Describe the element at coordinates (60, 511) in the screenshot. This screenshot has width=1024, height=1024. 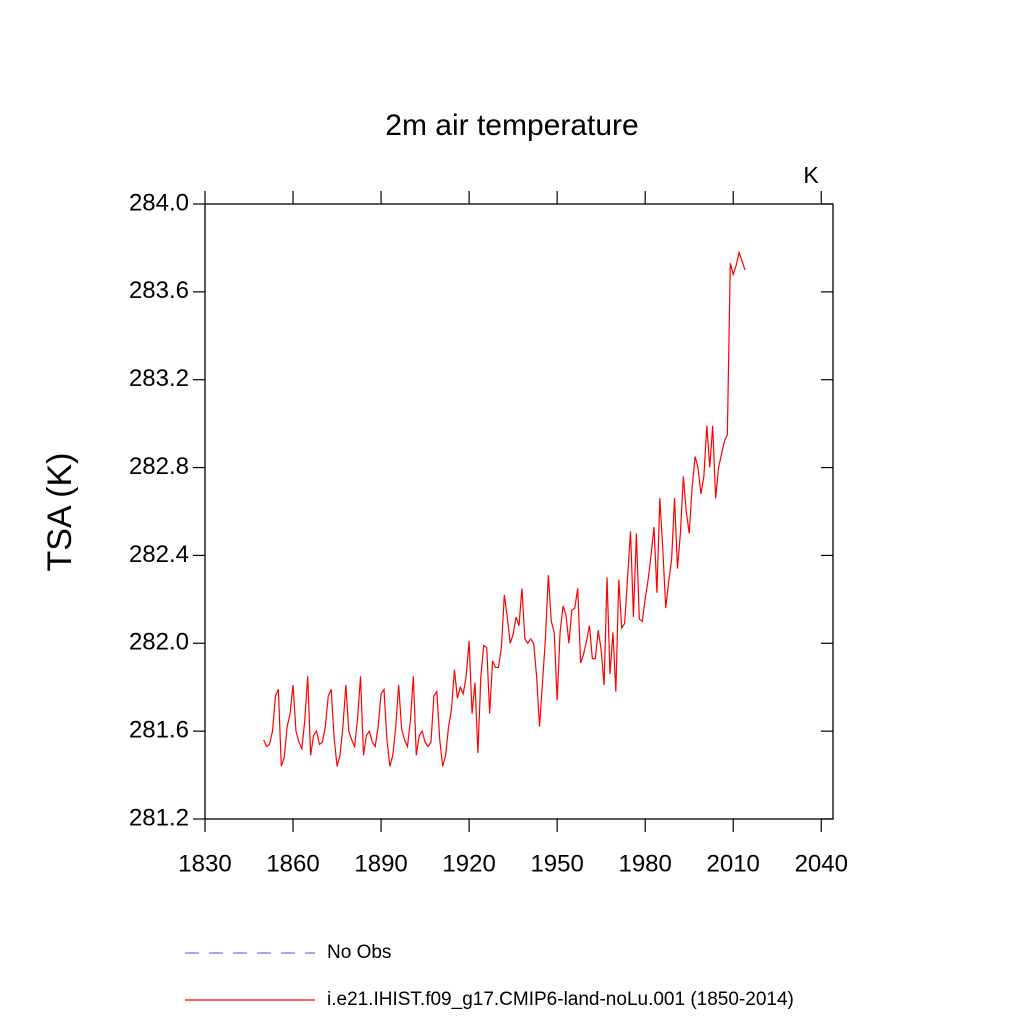
I see `y-axis-title: TSA (K)` at that location.